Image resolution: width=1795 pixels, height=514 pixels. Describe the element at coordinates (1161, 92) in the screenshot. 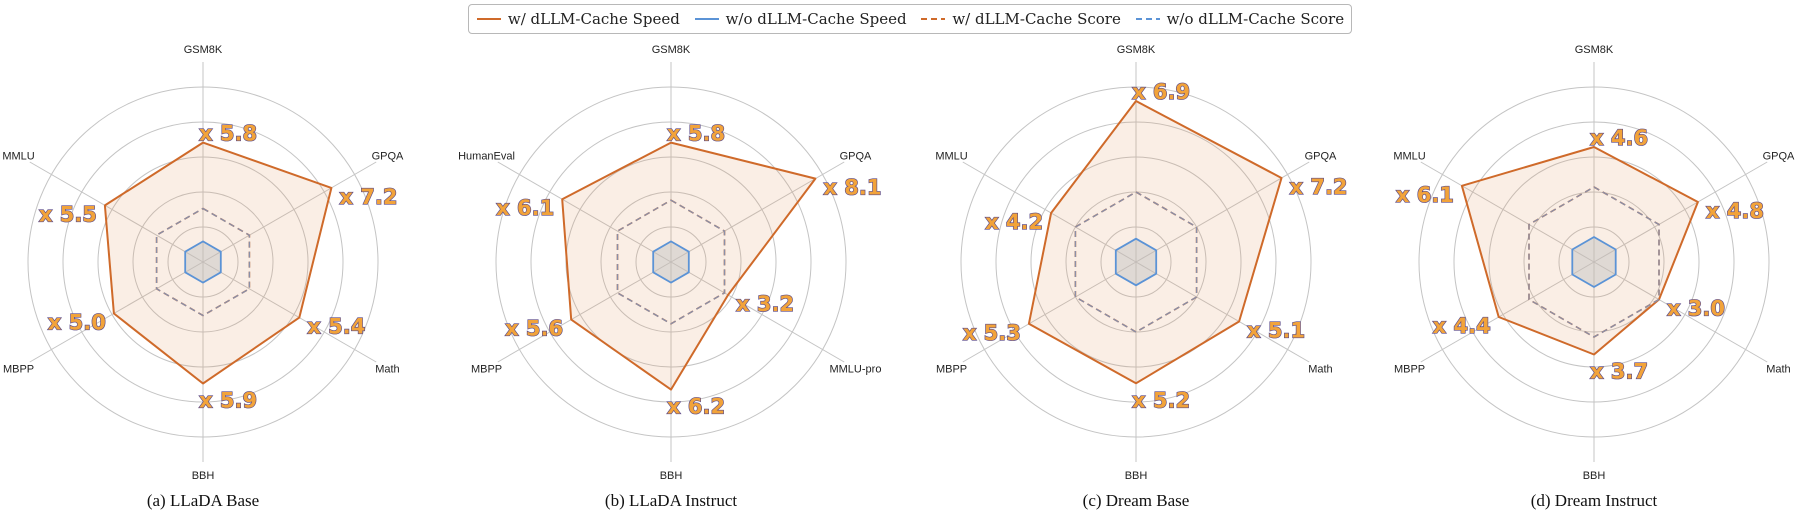

I see `speedup-label: x 6.9` at that location.